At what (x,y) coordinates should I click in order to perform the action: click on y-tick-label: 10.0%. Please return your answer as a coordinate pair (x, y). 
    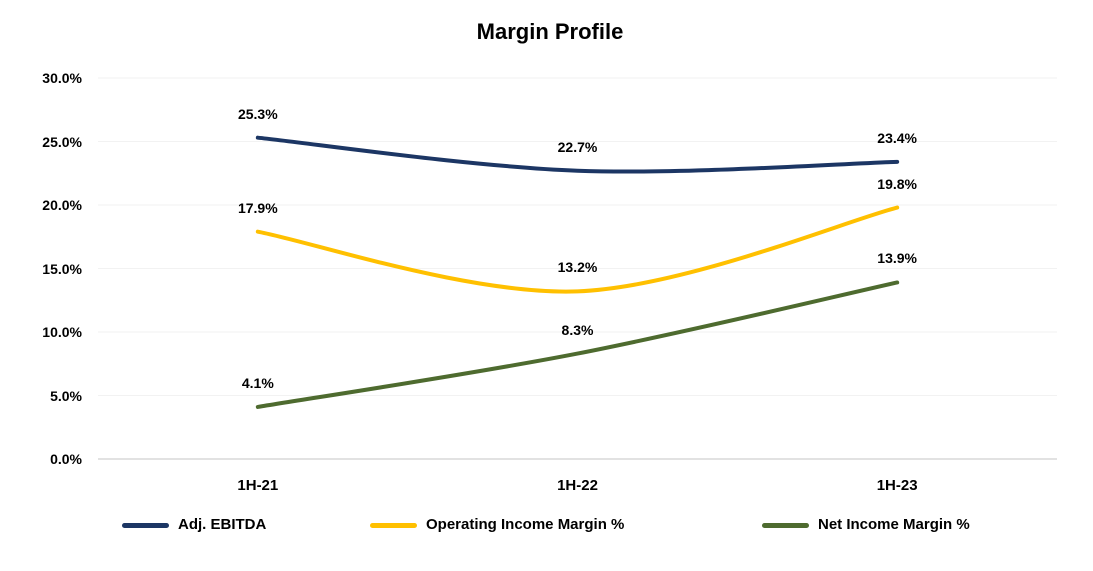
    Looking at the image, I should click on (62, 332).